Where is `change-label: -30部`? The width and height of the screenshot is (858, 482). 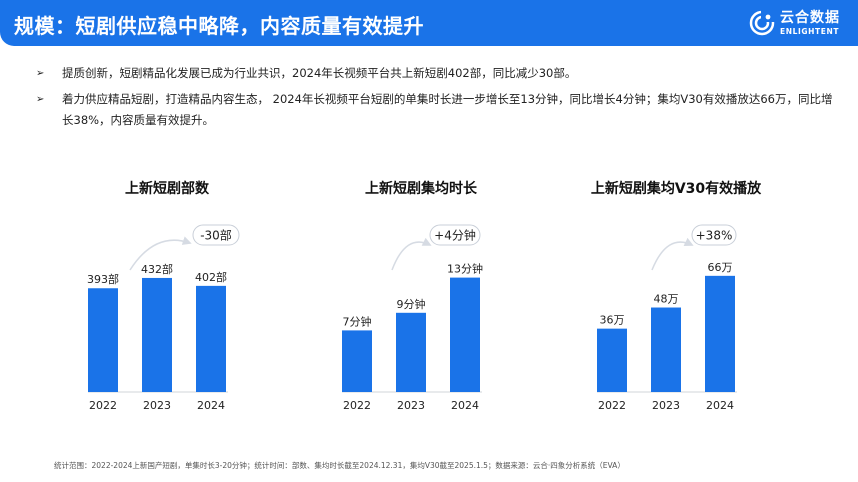
change-label: -30部 is located at coordinates (216, 235).